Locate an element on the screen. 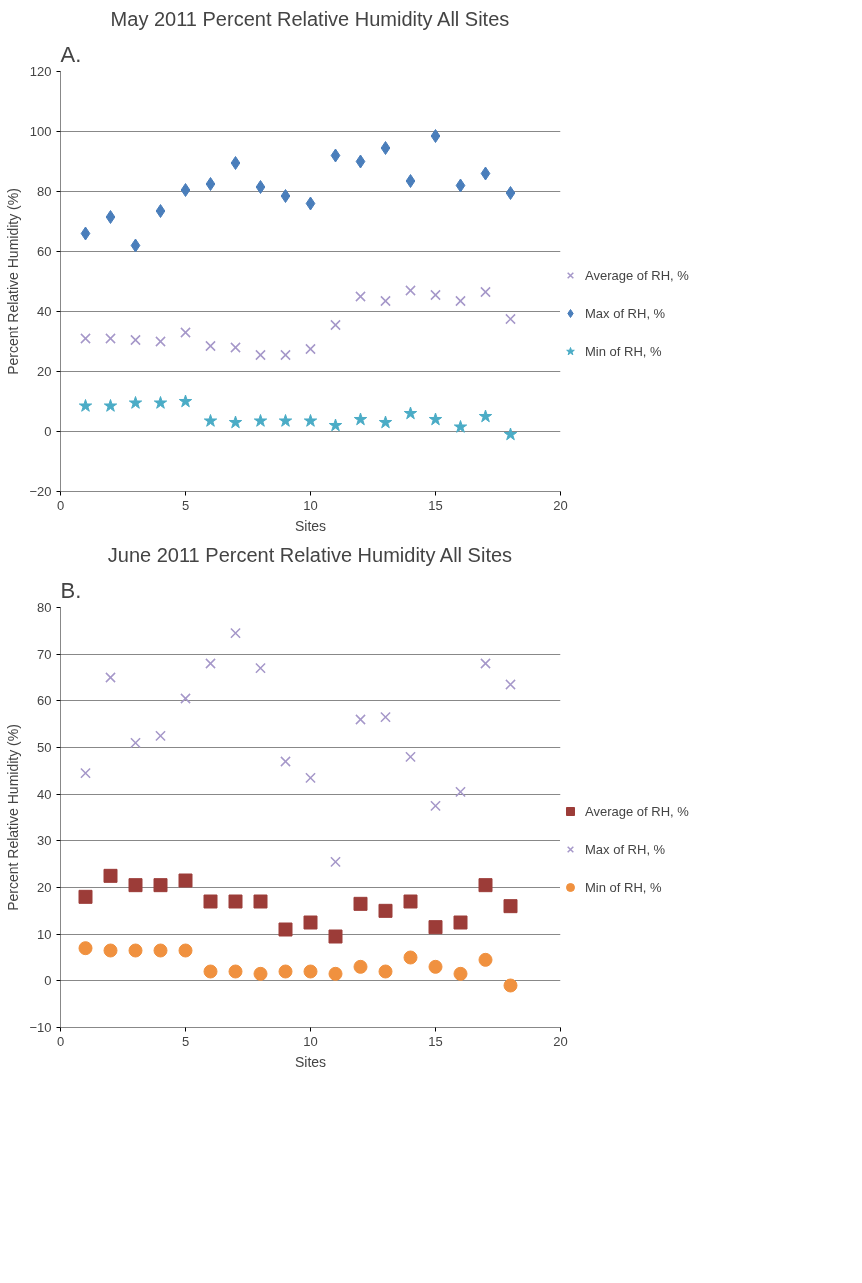 This screenshot has height=1283, width=862. legend-label: Average of RH, % is located at coordinates (637, 811).